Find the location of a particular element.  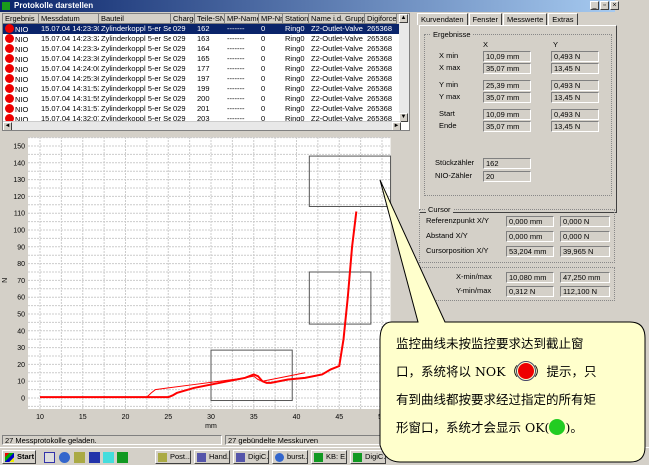

range-min-field: 10,080 mm is located at coordinates (530, 277).